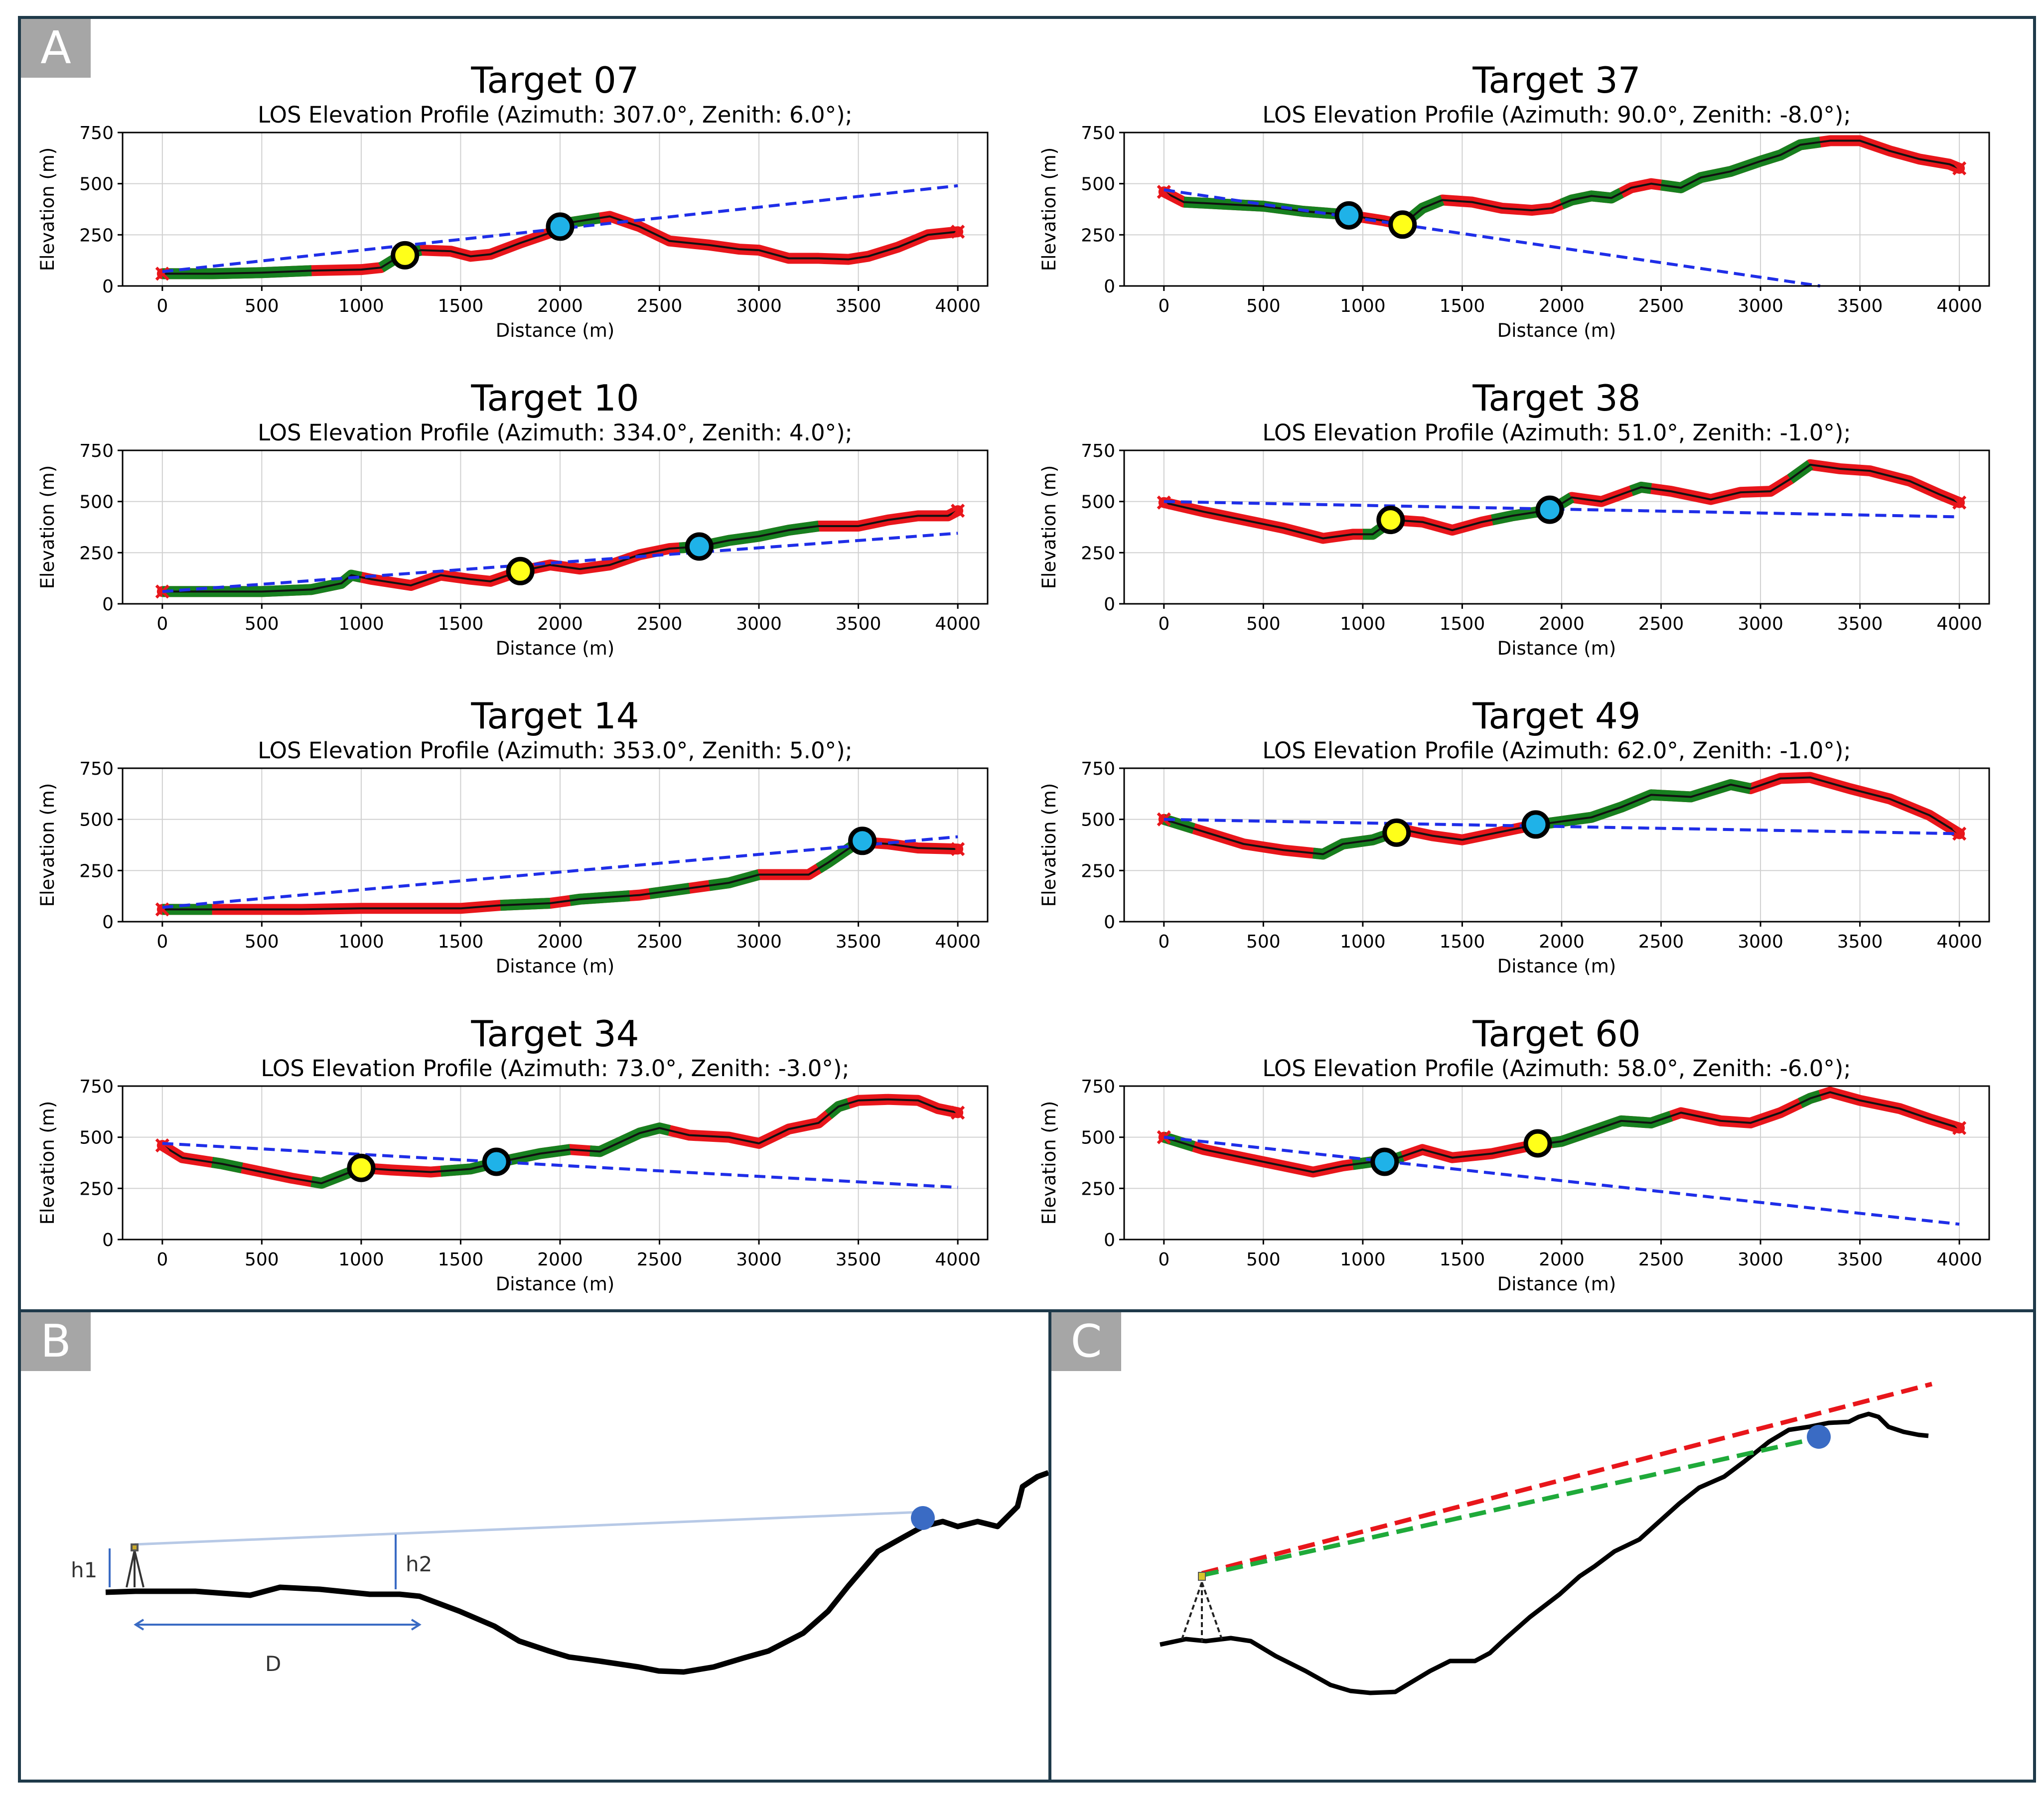 The width and height of the screenshot is (2044, 1802). What do you see at coordinates (461, 624) in the screenshot?
I see `x-tick-label: 1500` at bounding box center [461, 624].